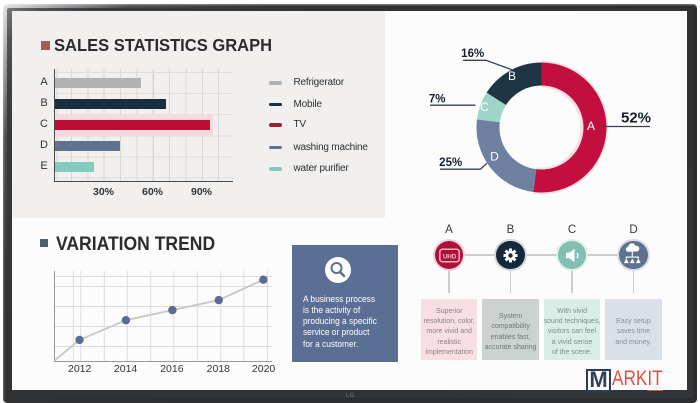 The height and width of the screenshot is (403, 700). Describe the element at coordinates (512, 76) in the screenshot. I see `svg-text: B` at that location.